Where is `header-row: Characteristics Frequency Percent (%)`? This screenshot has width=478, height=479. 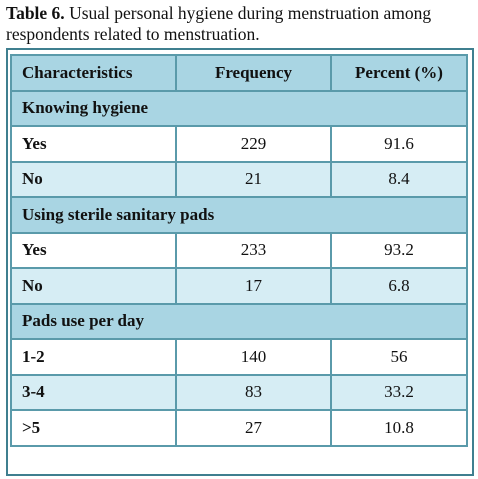
header-row: Characteristics Frequency Percent (%) is located at coordinates (239, 73).